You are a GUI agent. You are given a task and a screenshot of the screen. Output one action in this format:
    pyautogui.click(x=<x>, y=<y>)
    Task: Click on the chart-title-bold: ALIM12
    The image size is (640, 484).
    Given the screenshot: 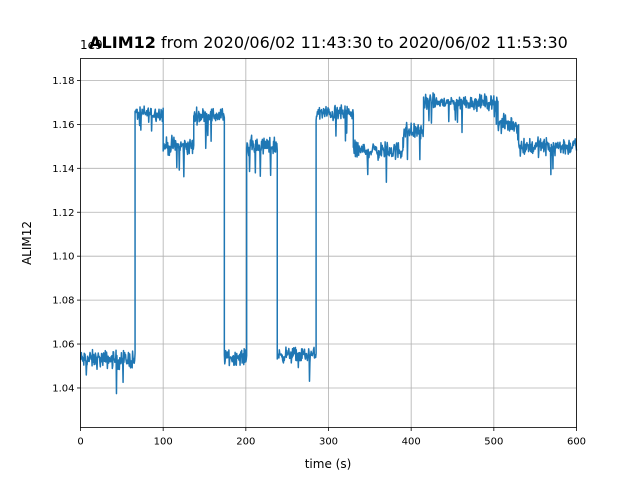 What is the action you would take?
    pyautogui.click(x=122, y=42)
    